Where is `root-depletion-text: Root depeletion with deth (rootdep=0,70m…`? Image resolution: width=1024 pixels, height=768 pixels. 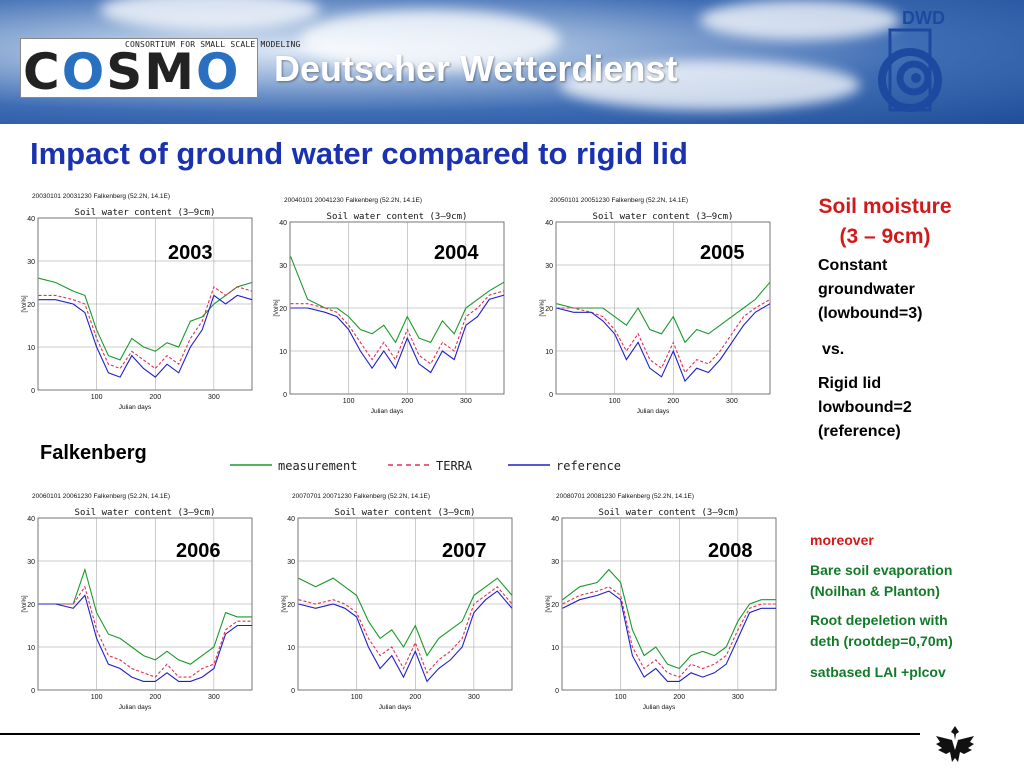 root-depletion-text: Root depeletion with deth (rootdep=0,70m… is located at coordinates (881, 631).